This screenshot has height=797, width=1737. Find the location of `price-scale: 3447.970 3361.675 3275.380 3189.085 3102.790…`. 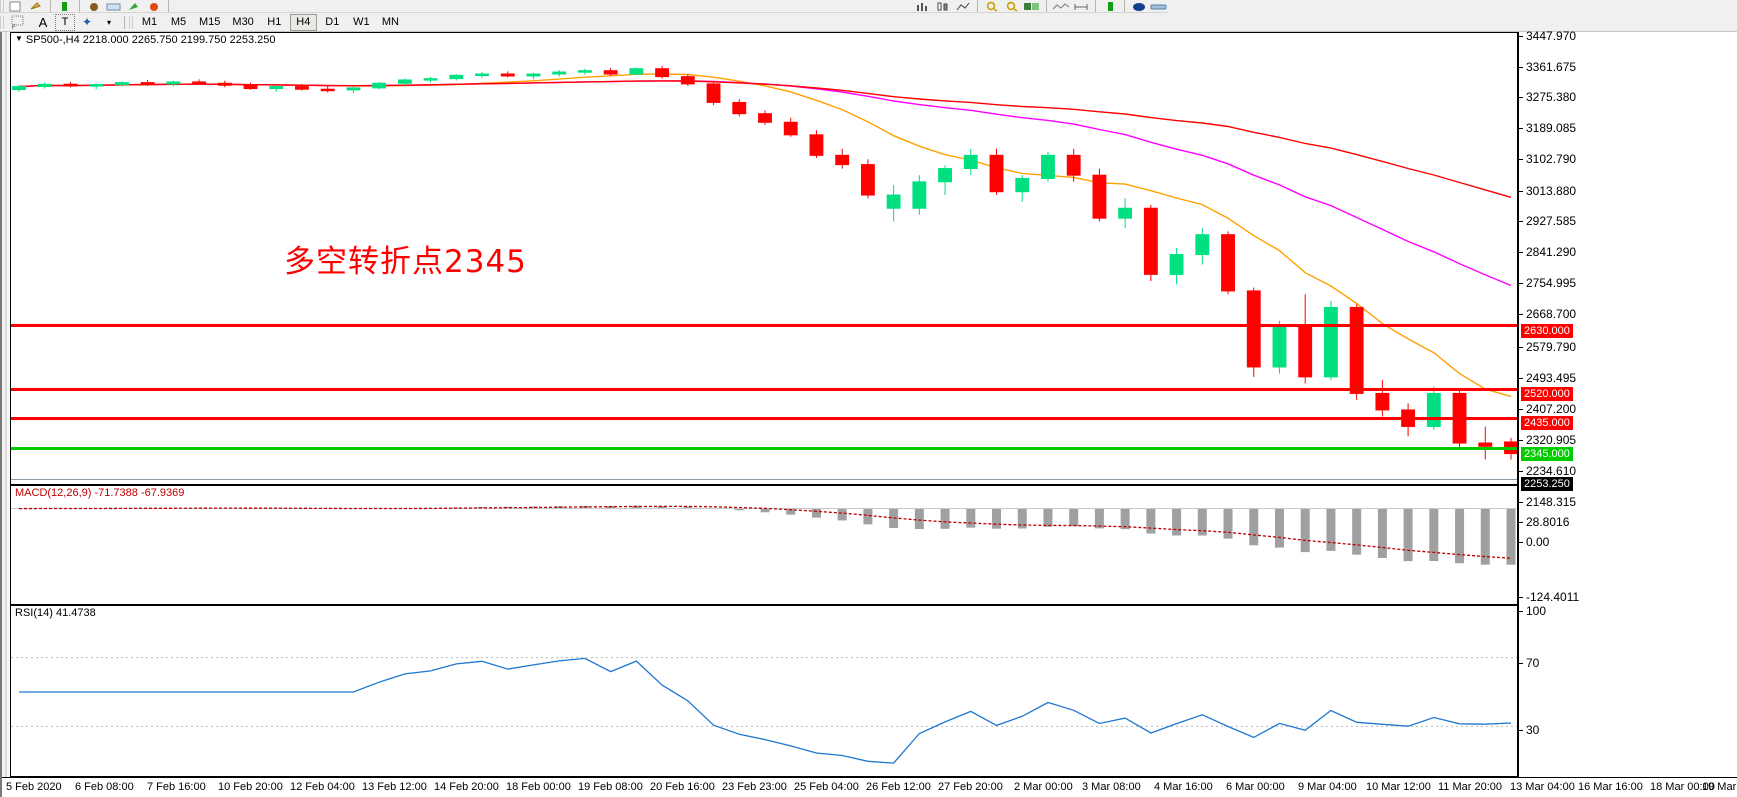

price-scale: 3447.970 3361.675 3275.380 3189.085 3102.790… is located at coordinates (1627, 403).